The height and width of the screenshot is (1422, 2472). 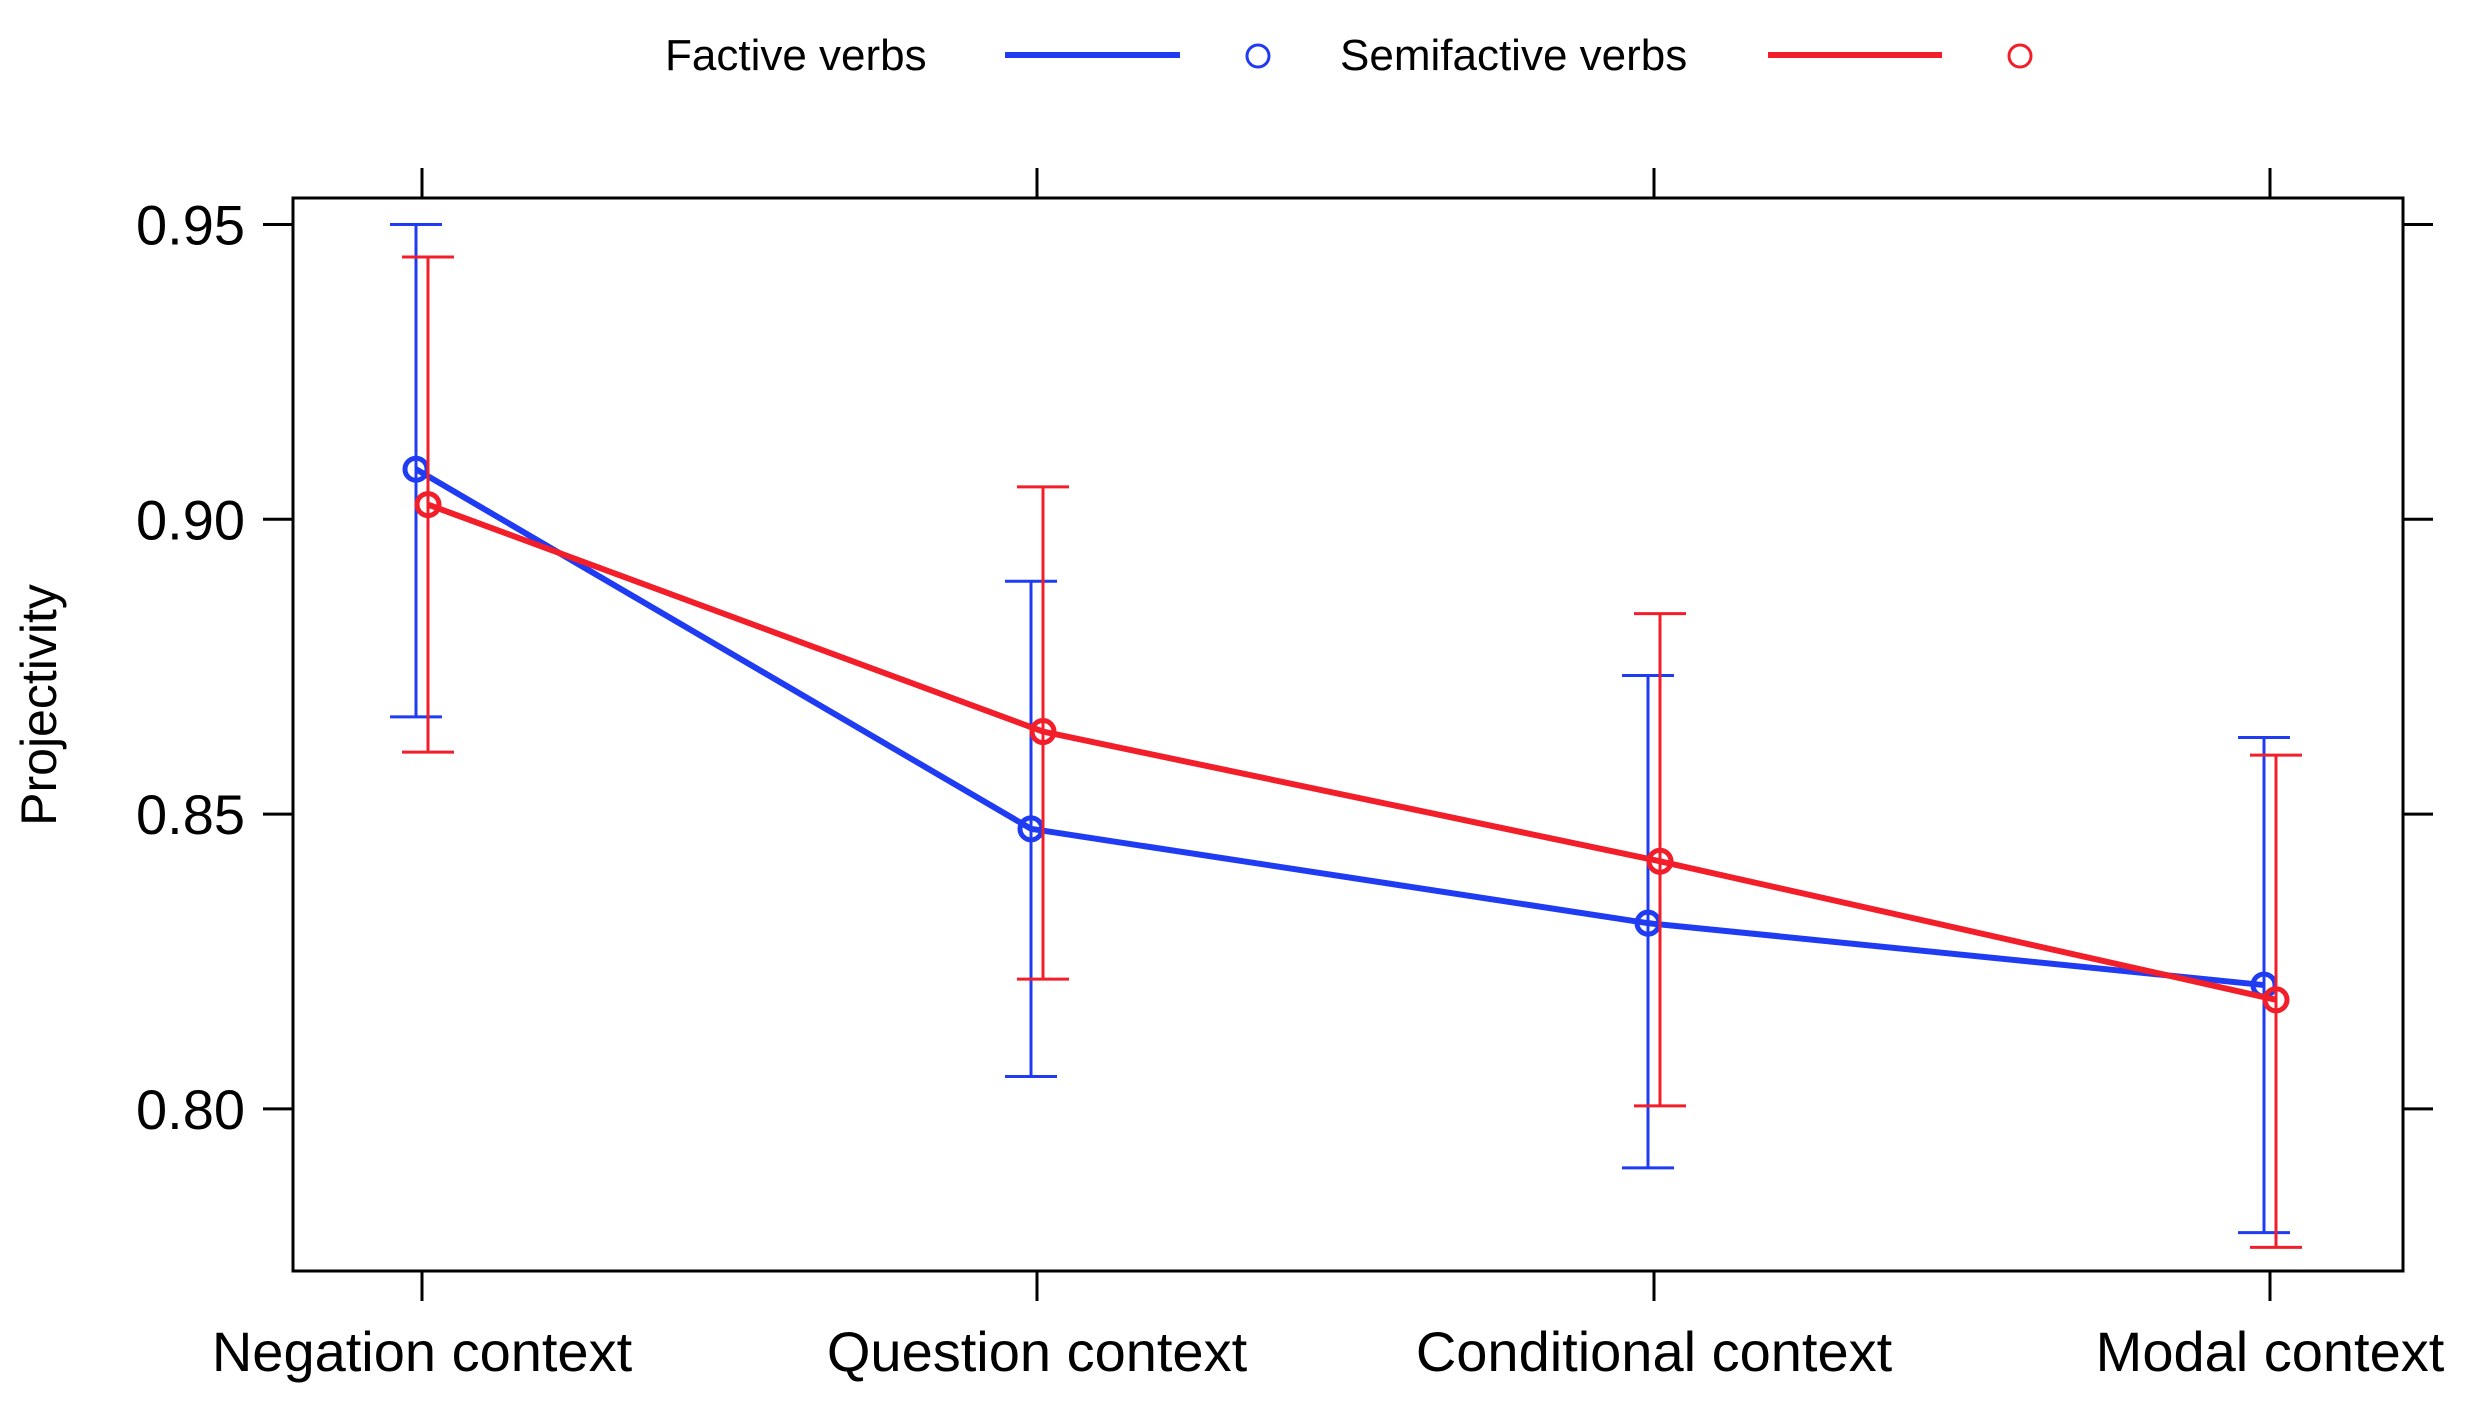 I want to click on y-tick-label: 0.80, so click(x=190, y=1109).